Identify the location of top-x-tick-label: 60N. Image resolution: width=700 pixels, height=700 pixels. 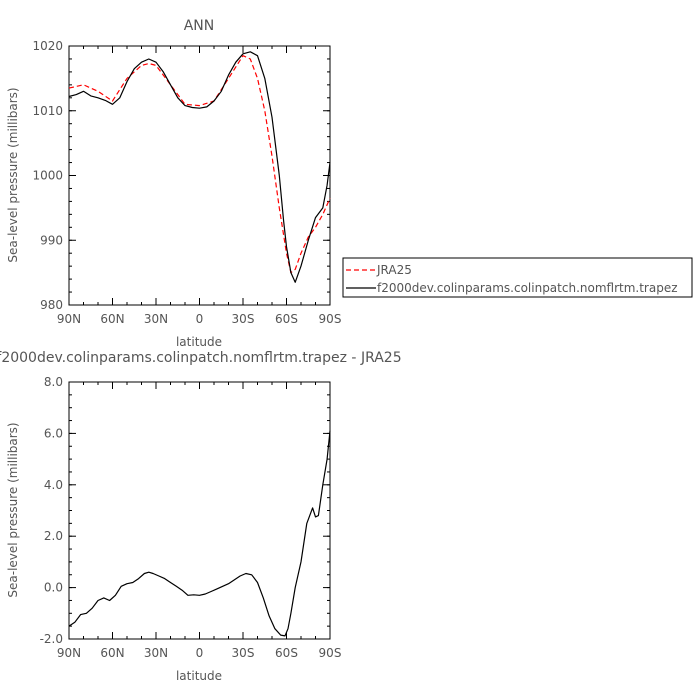
(112, 319).